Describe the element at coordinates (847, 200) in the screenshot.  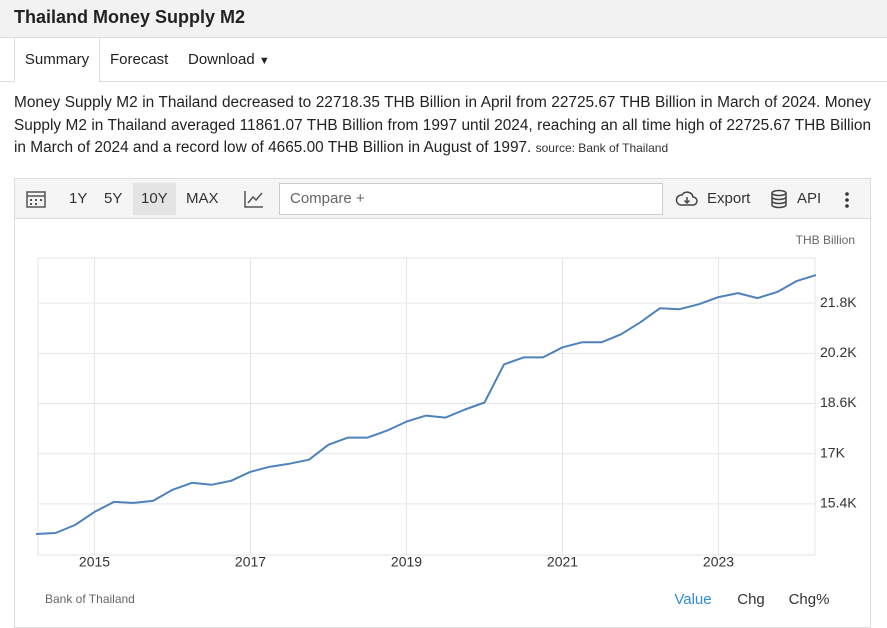
I see `more-icon` at that location.